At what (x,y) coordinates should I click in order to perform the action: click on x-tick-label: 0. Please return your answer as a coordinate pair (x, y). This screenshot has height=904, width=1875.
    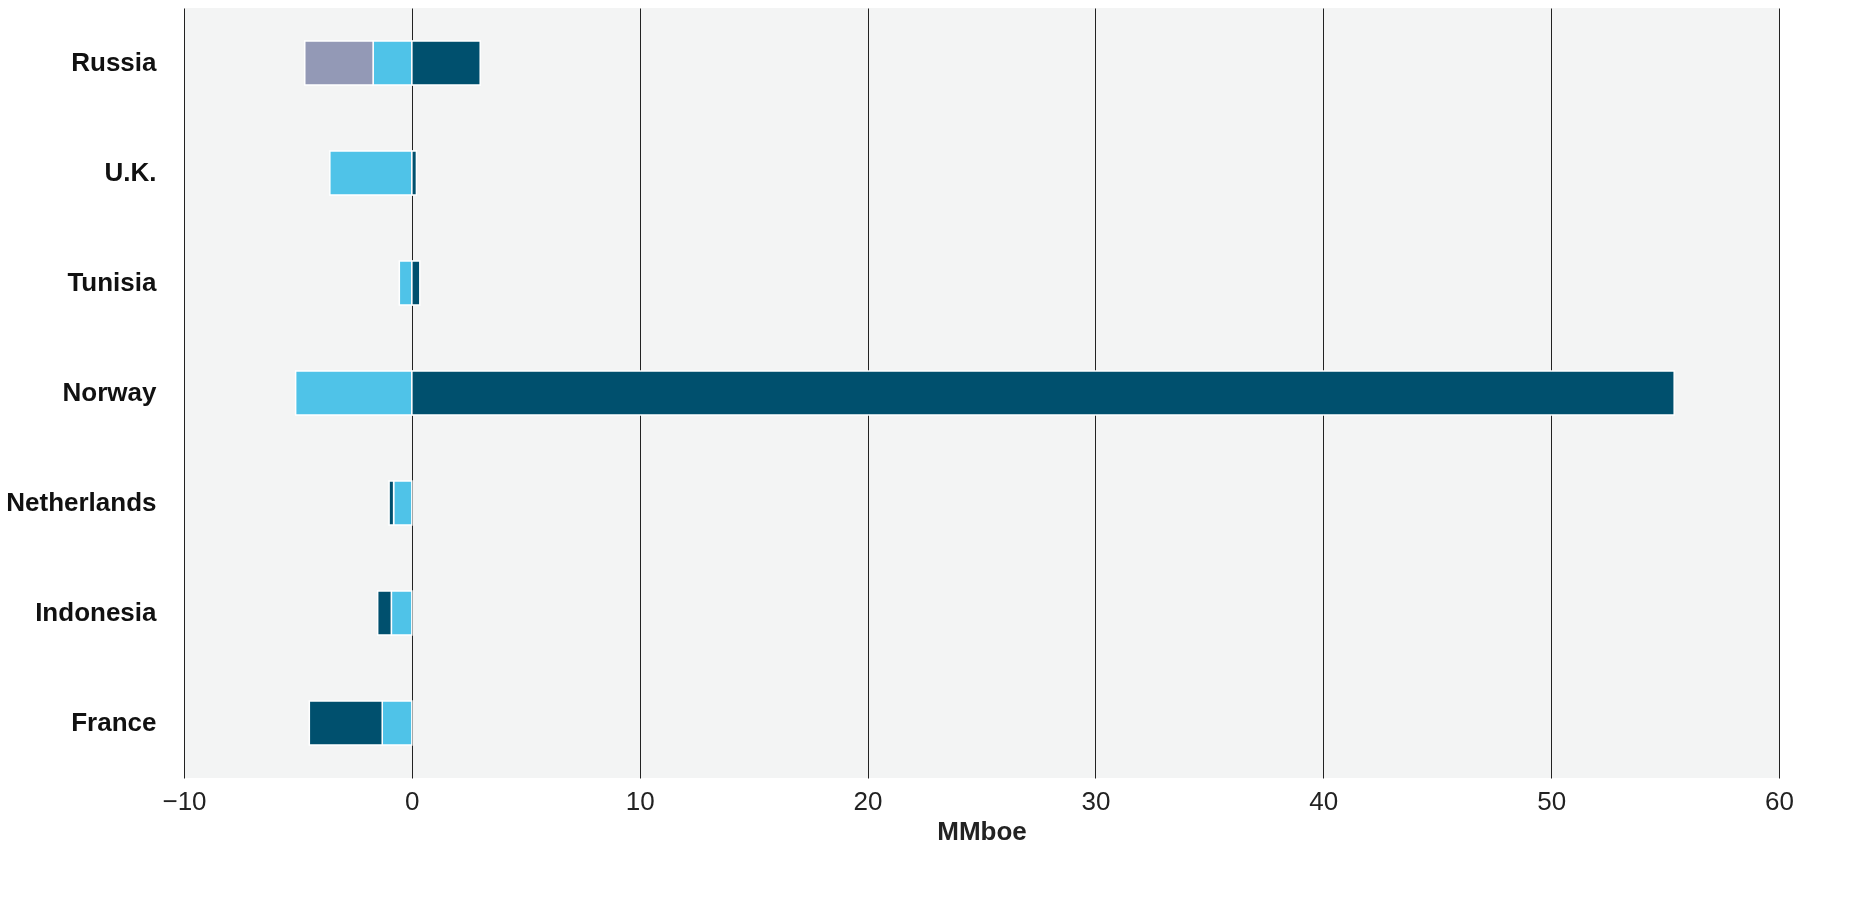
    Looking at the image, I should click on (412, 800).